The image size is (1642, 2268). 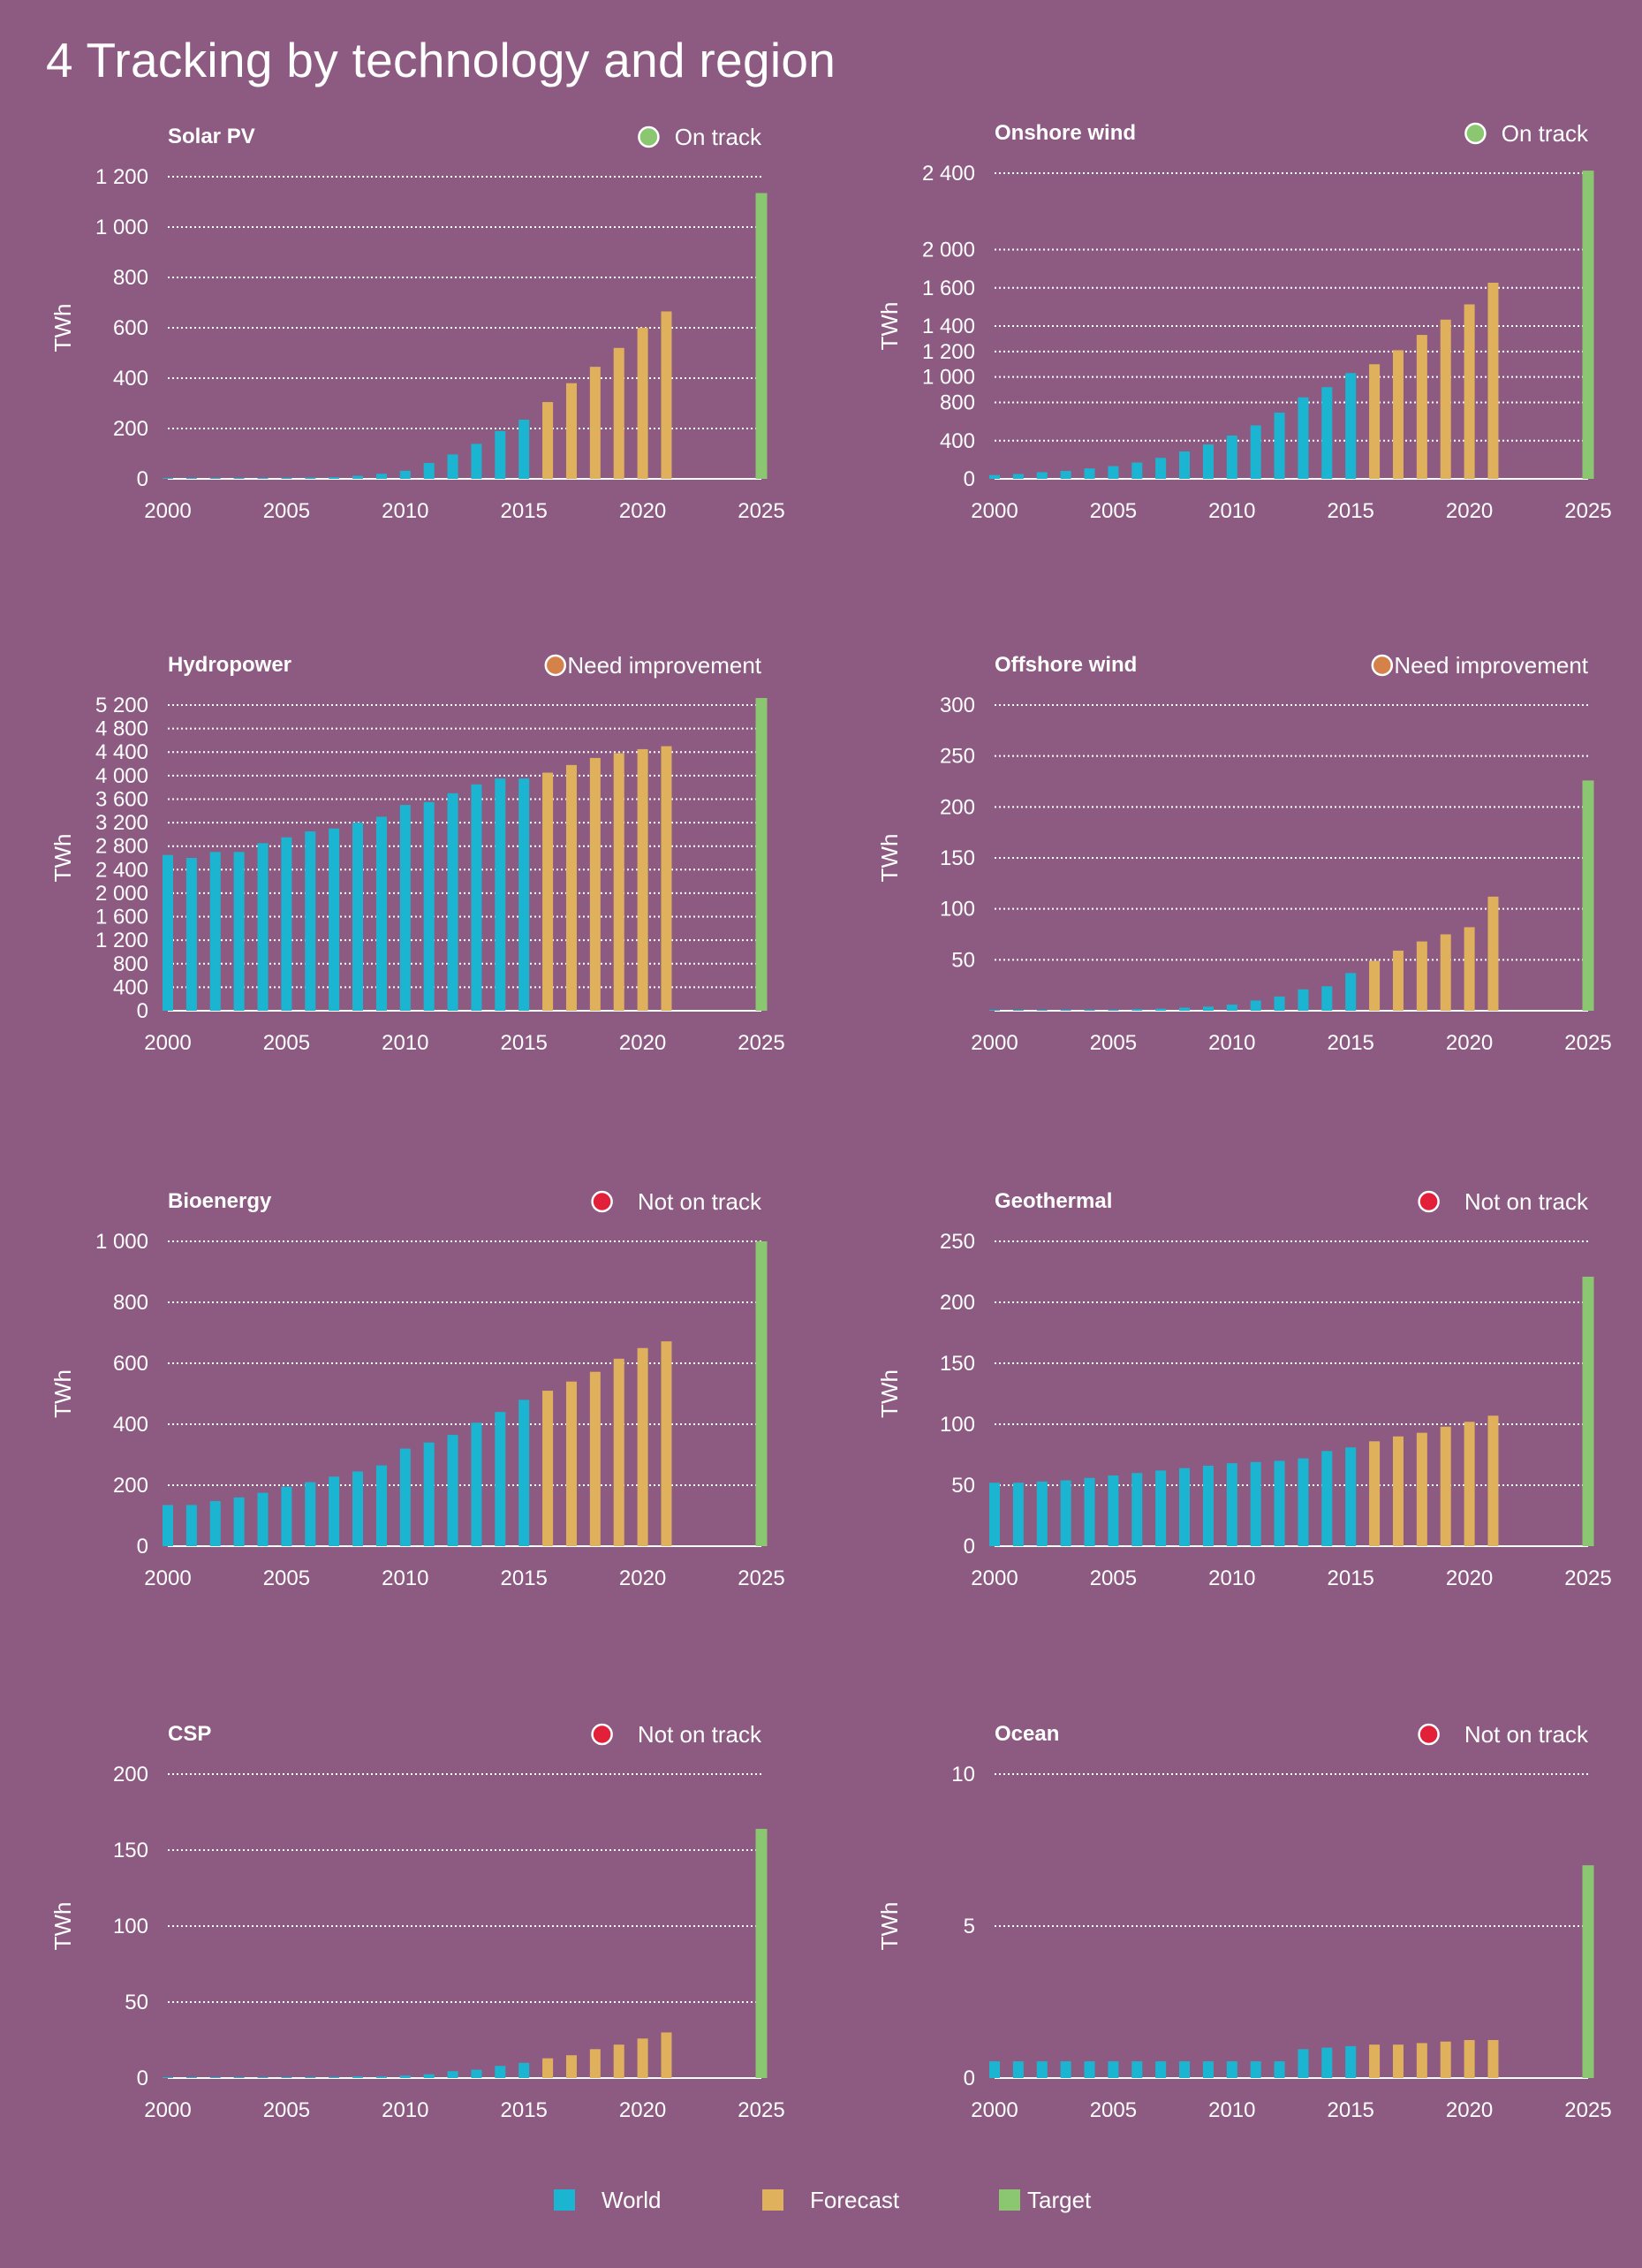 I want to click on chart-title: CSP, so click(x=189, y=1734).